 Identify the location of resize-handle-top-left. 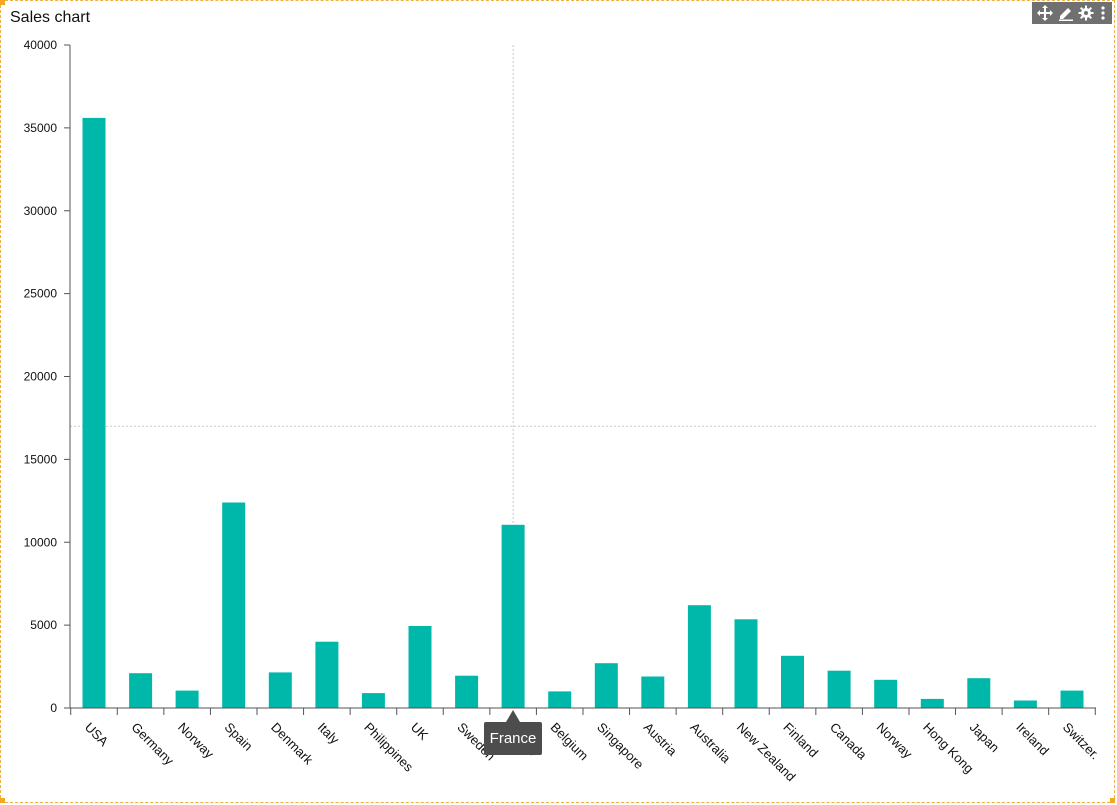
(2, 2).